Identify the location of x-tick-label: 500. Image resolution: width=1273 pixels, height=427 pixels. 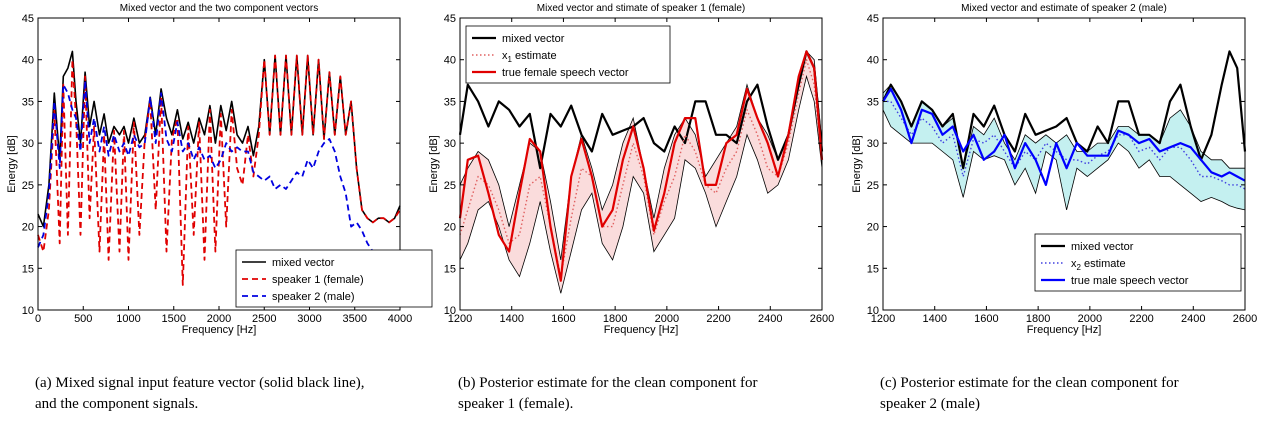
(83, 319).